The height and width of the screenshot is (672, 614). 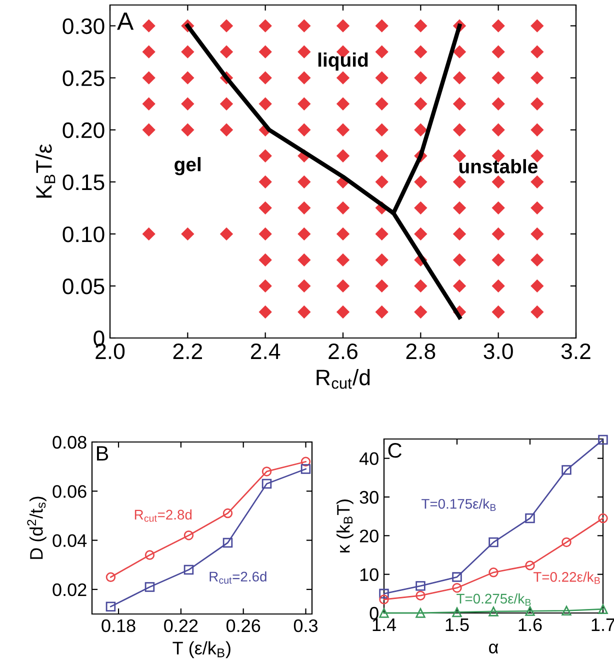 What do you see at coordinates (119, 625) in the screenshot?
I see `x-tick-label: 0.18` at bounding box center [119, 625].